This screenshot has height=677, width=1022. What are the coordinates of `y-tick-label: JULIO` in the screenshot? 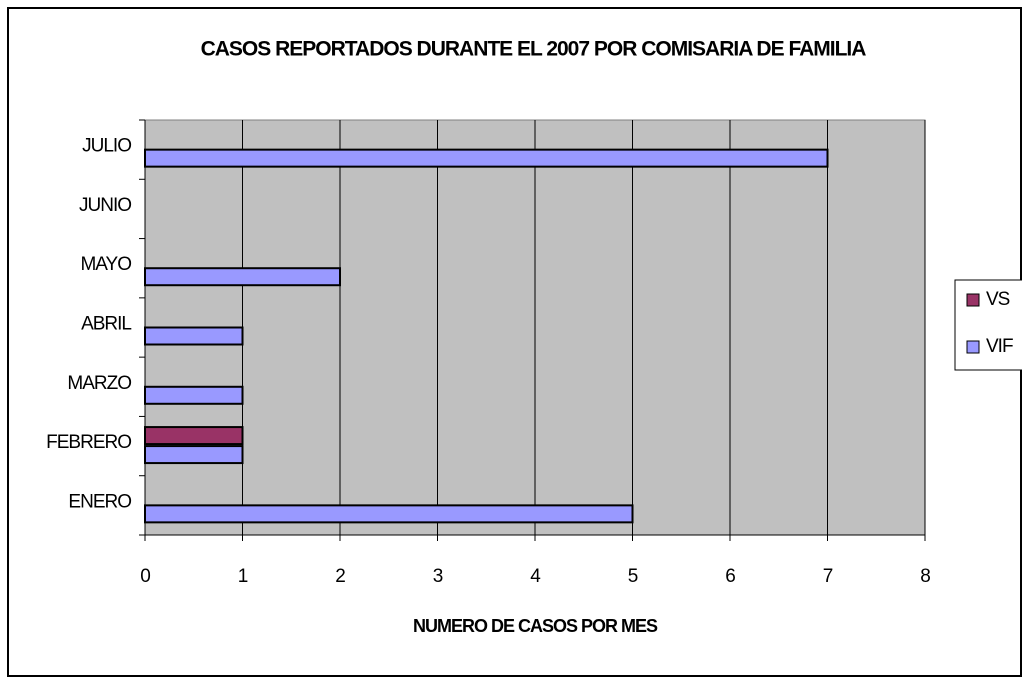 It's located at (106, 146).